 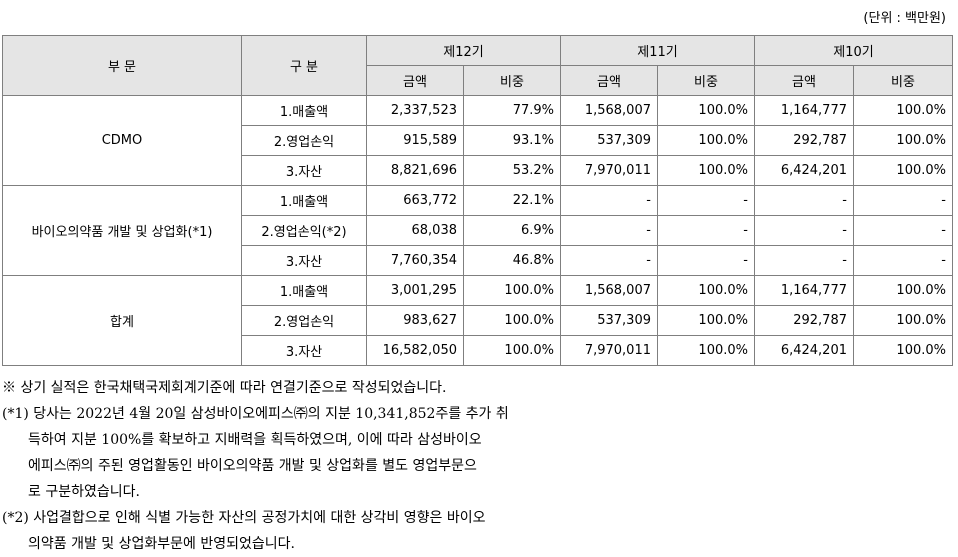 I want to click on table-row: 3.자산 7,760,354 46.8% - - - -, so click(x=478, y=260).